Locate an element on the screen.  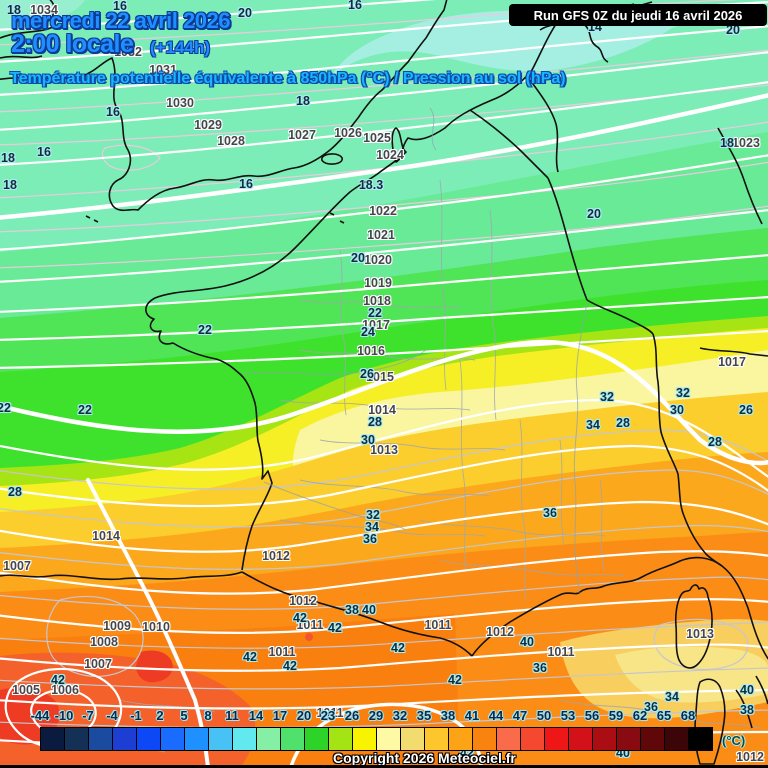
run-info-label: Run GFS 0Z du jeudi 16 avril 2026 is located at coordinates (638, 15).